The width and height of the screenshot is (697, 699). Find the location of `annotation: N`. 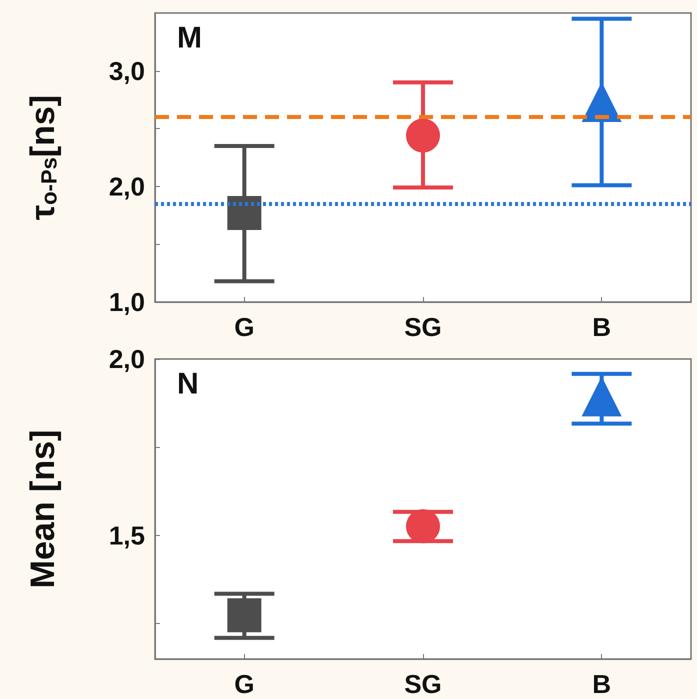

annotation: N is located at coordinates (188, 384).